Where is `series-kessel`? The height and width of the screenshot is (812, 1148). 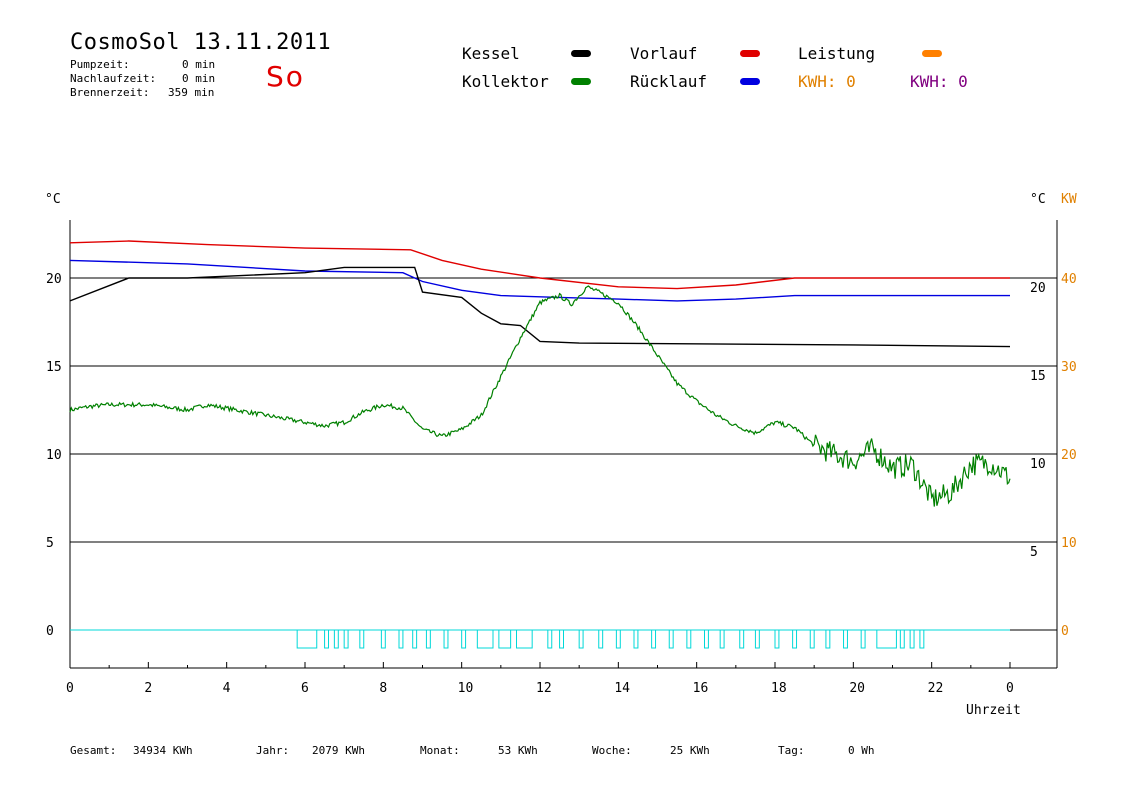
series-kessel is located at coordinates (540, 307).